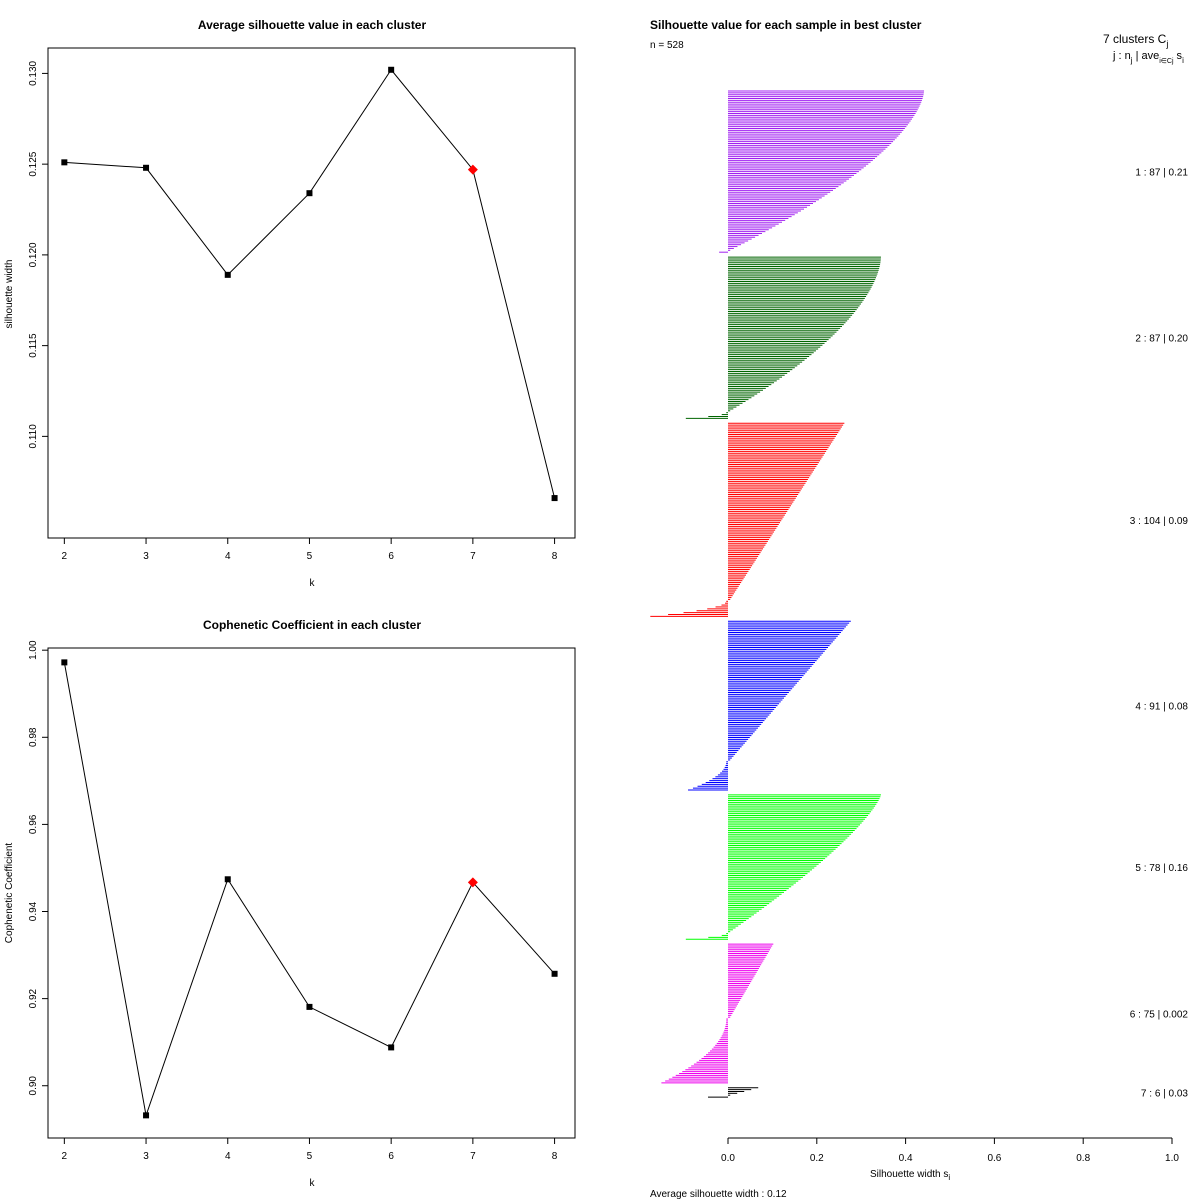 The width and height of the screenshot is (1200, 1200). I want to click on avg-silhouette-x-axis: 2 3 4 5 6 7 8, so click(310, 550).